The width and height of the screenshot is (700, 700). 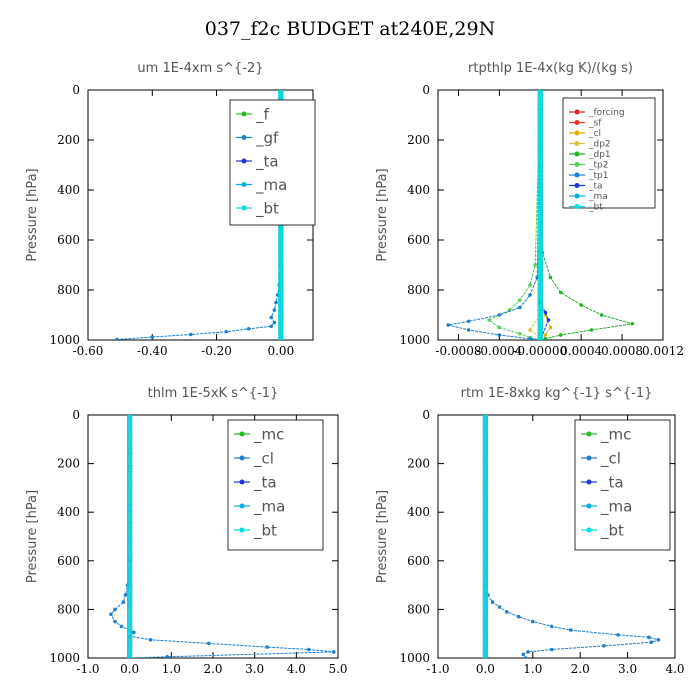 I want to click on series-marker-ta, so click(x=548, y=320).